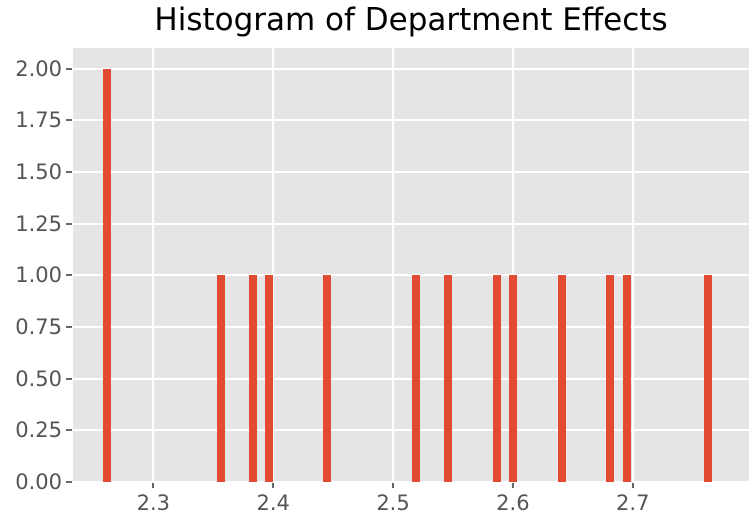  Describe the element at coordinates (38, 482) in the screenshot. I see `y-tick-label: 0.00` at that location.